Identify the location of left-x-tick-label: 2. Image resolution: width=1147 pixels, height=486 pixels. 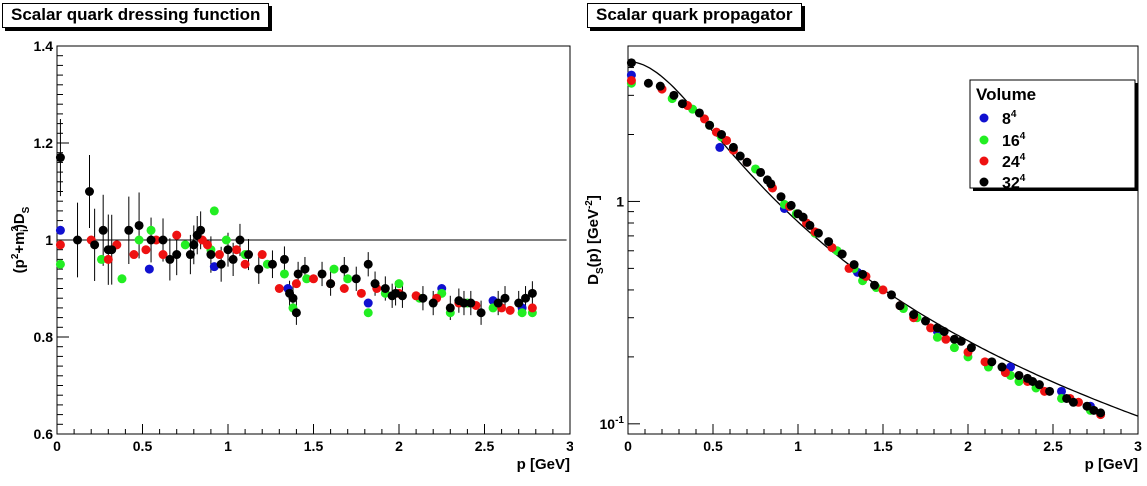
(399, 446).